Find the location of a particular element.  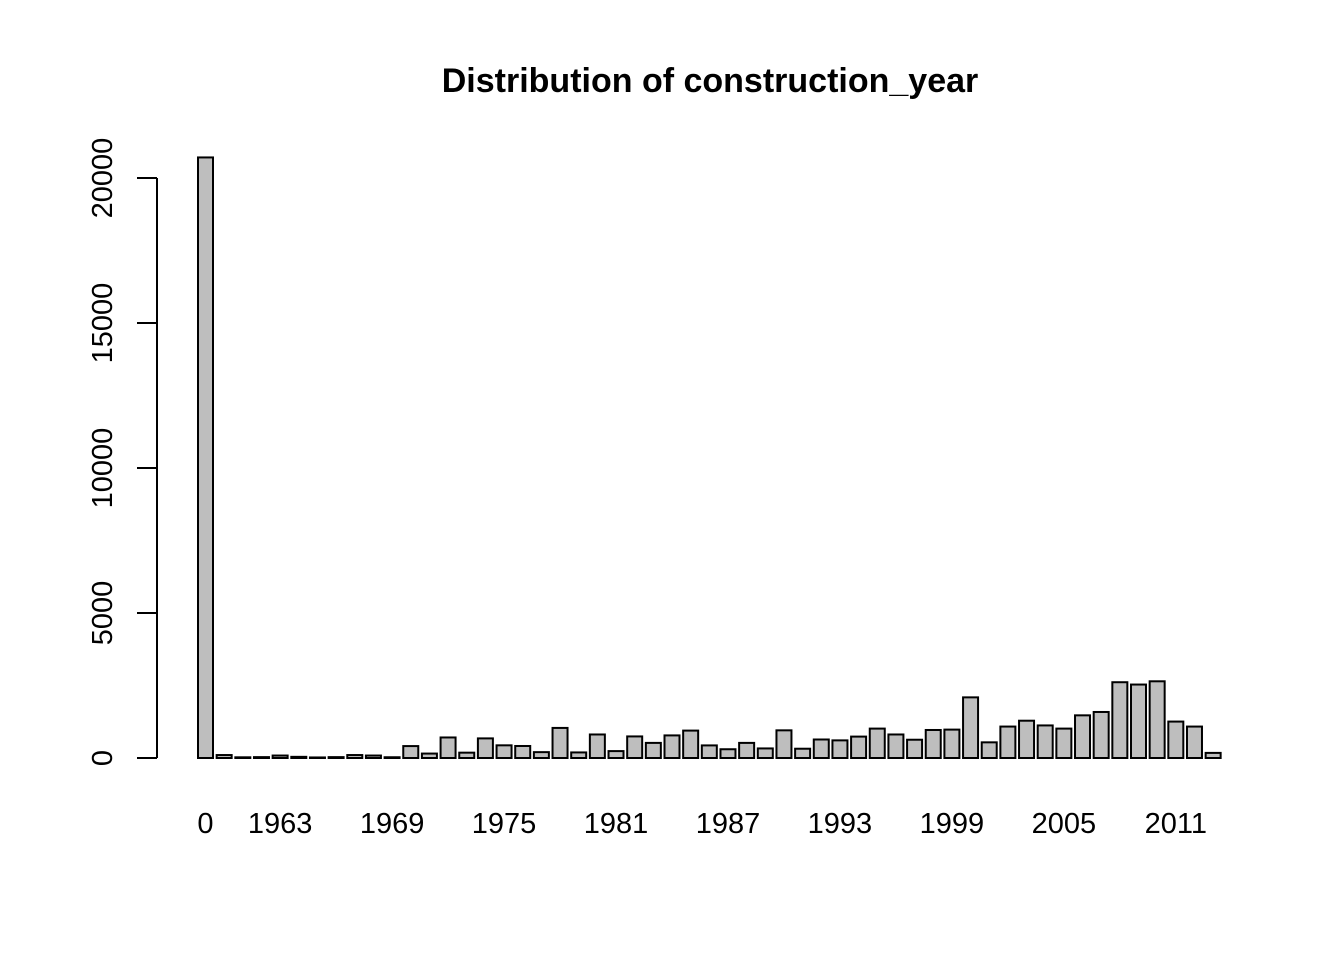

bar-1972 is located at coordinates (448, 748).